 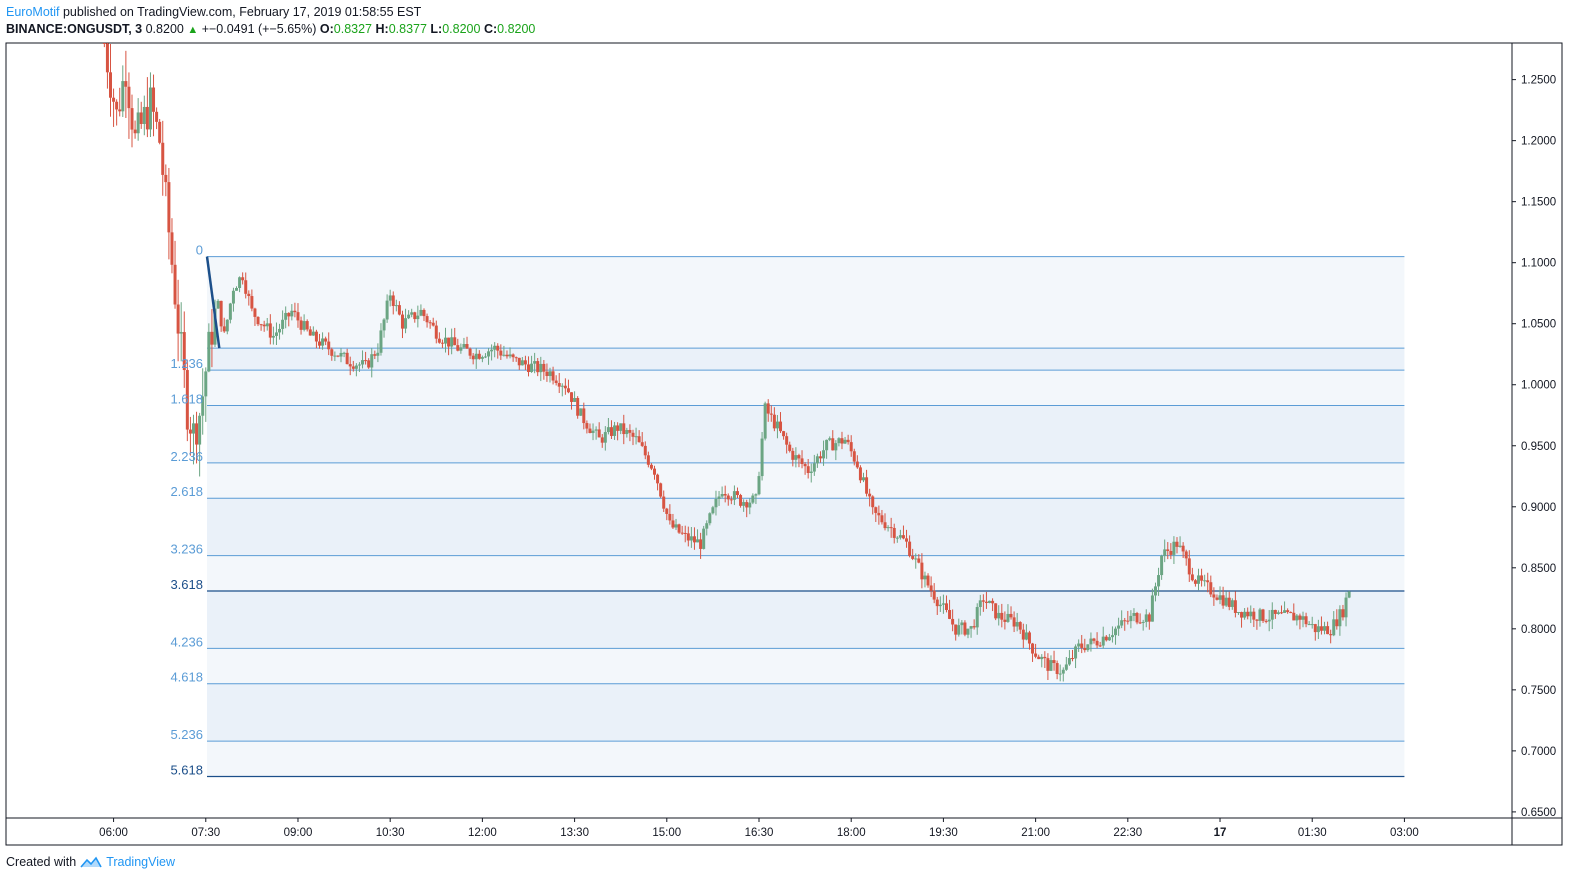 What do you see at coordinates (186, 491) in the screenshot?
I see `fib-label-2.618: 2.618` at bounding box center [186, 491].